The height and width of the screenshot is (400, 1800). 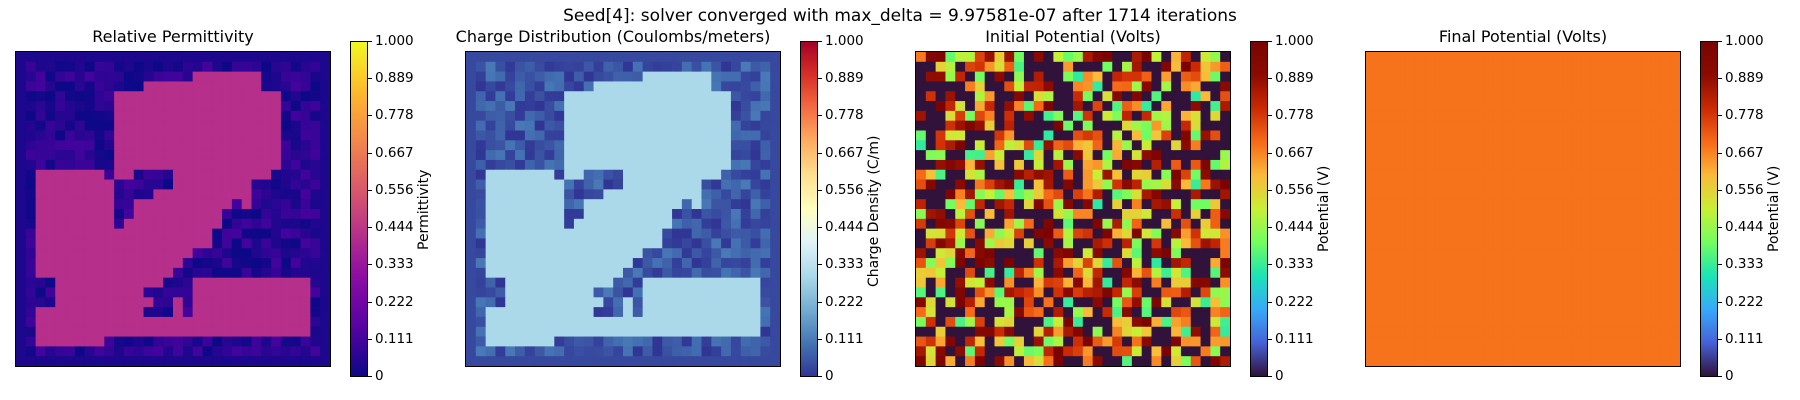 What do you see at coordinates (829, 376) in the screenshot?
I see `colorbar-tick-label: 0` at bounding box center [829, 376].